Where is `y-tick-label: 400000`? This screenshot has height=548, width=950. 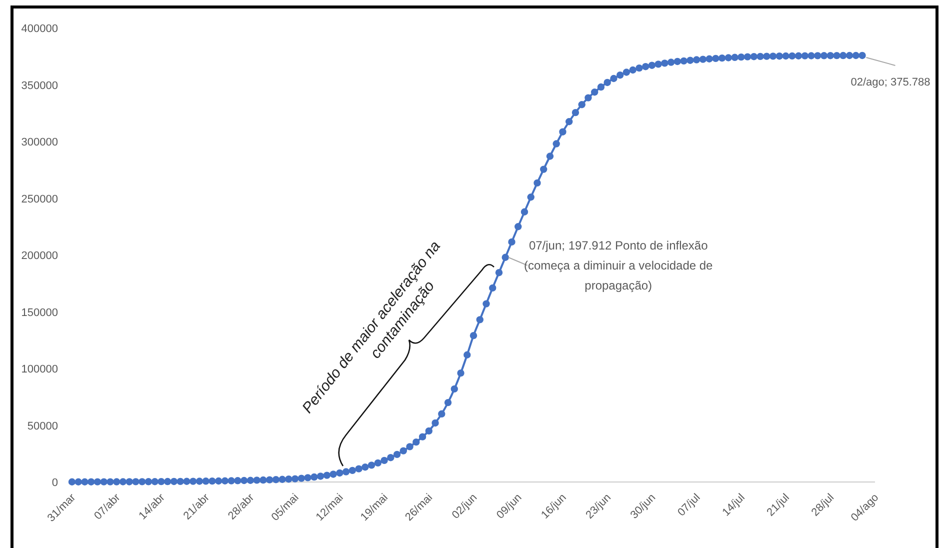
y-tick-label: 400000 is located at coordinates (39, 29).